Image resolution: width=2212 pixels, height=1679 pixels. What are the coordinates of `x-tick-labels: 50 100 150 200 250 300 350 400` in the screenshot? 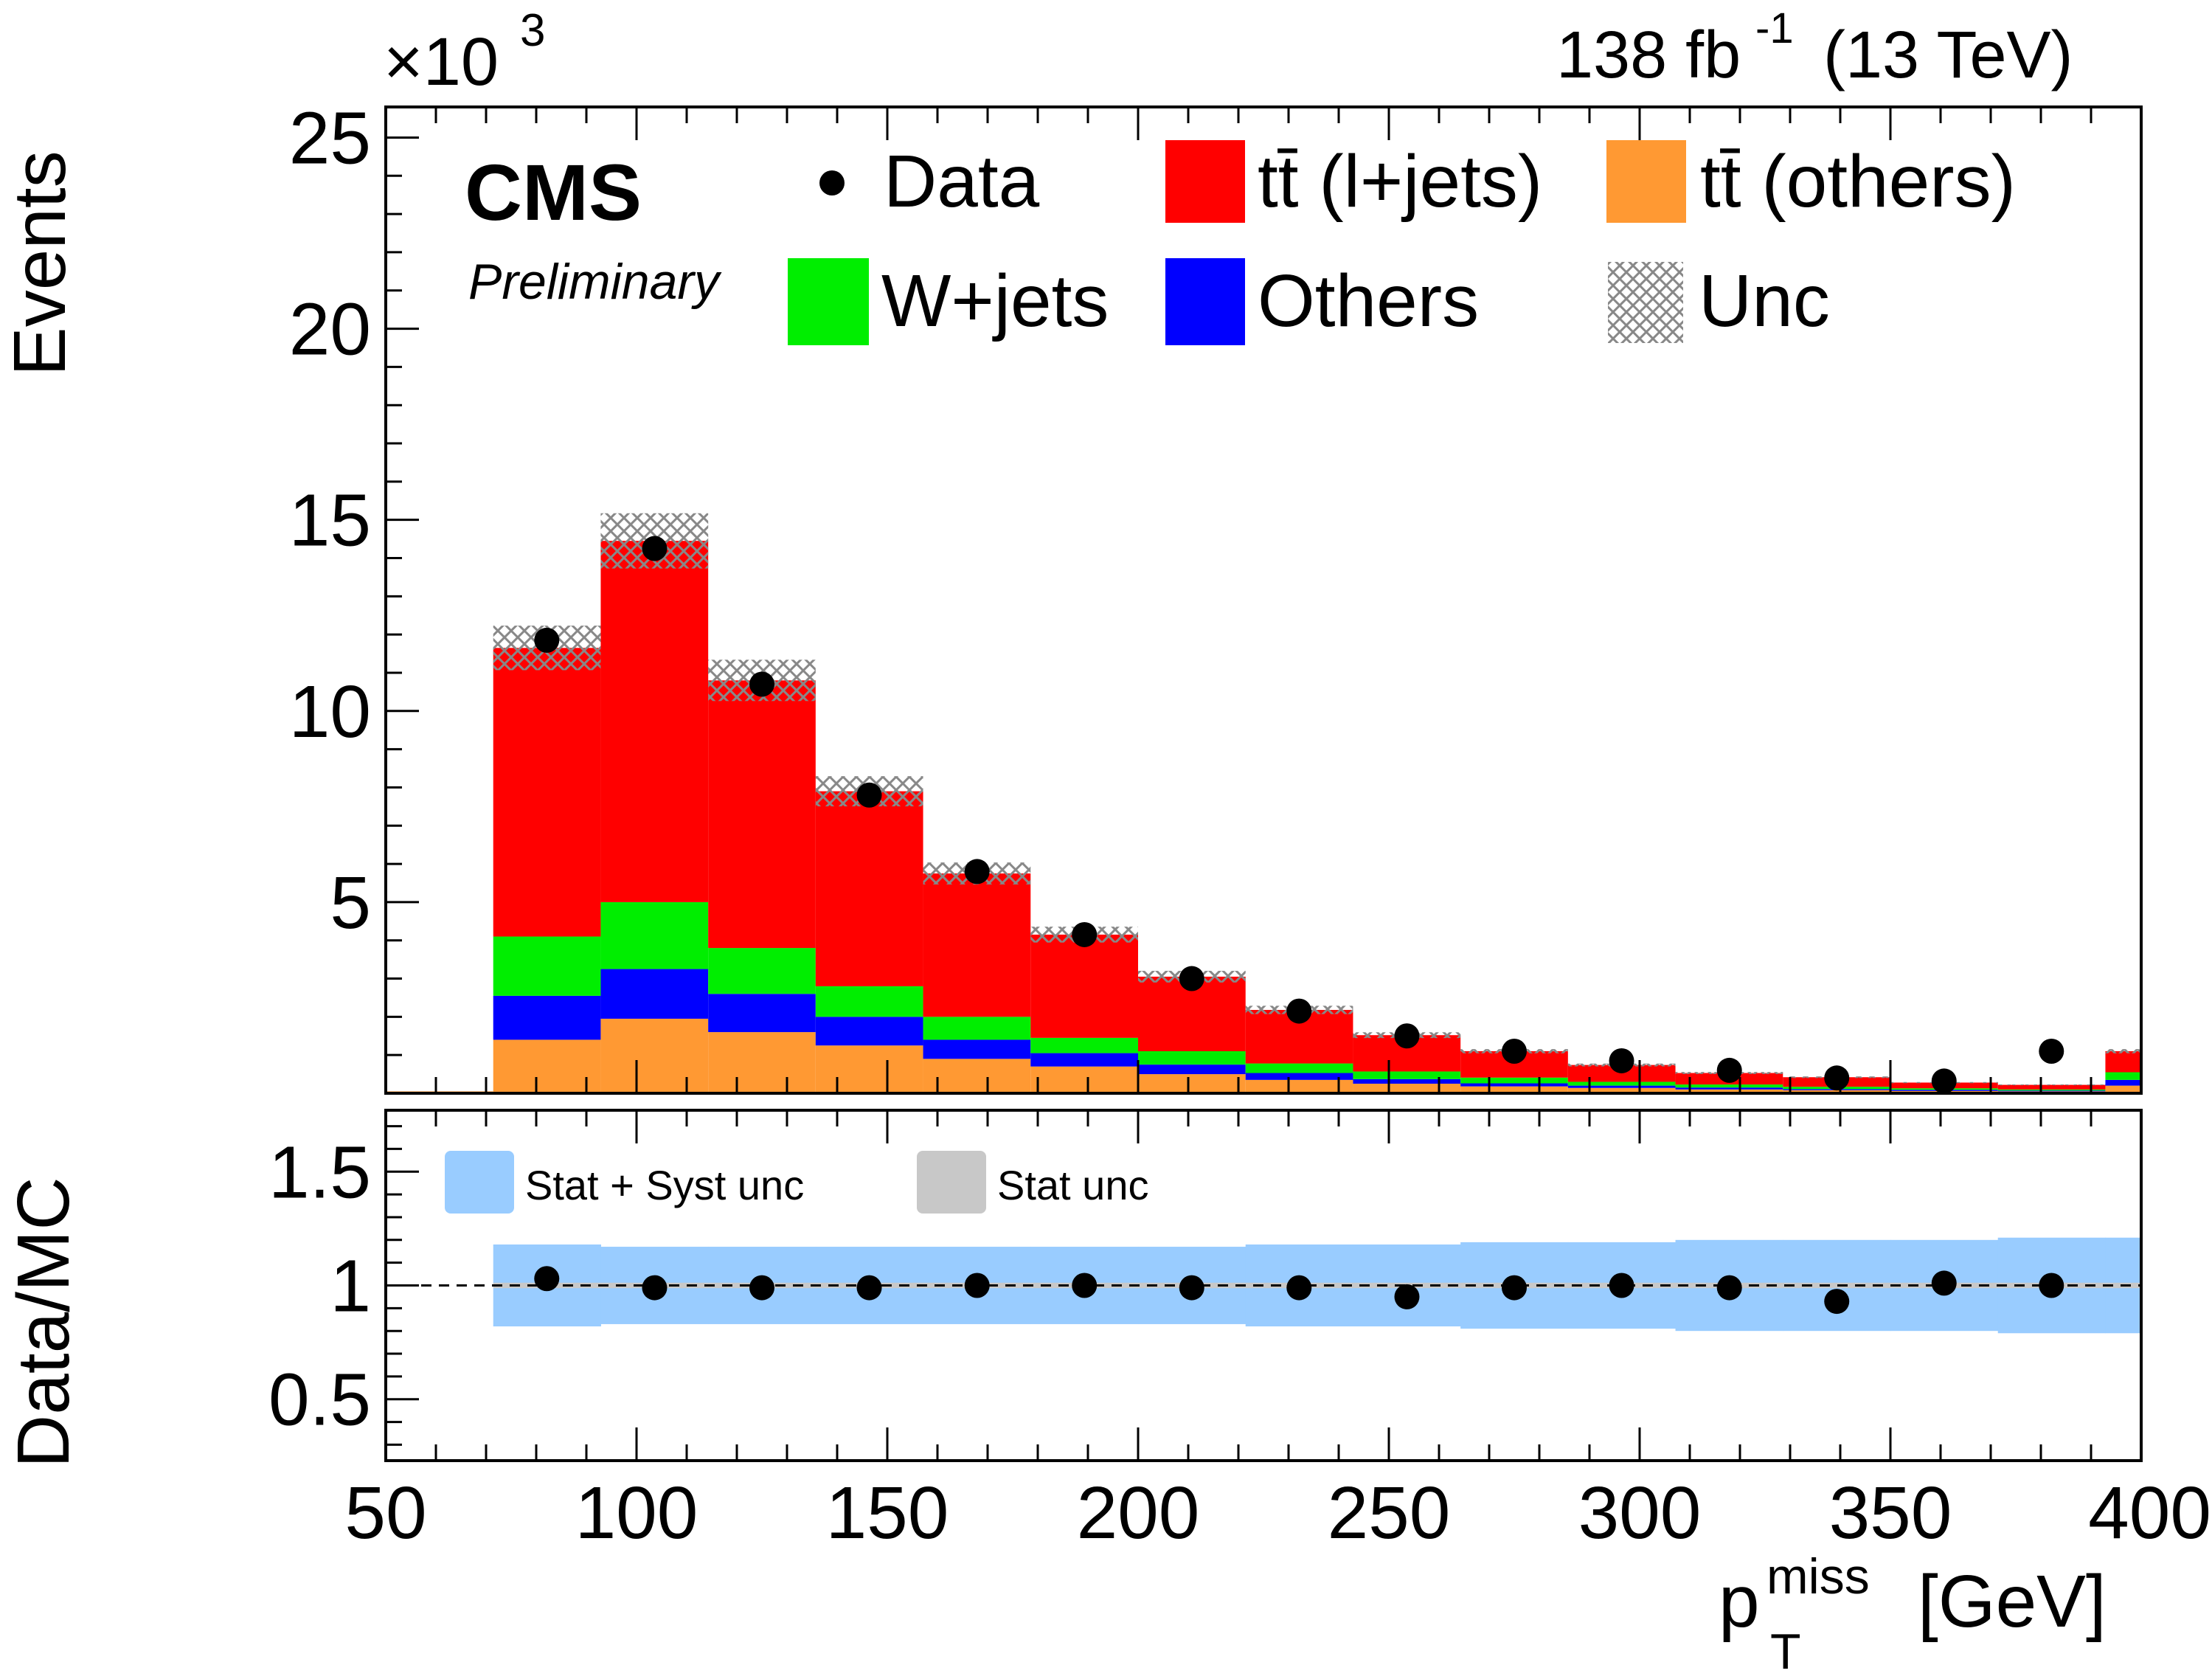 It's located at (1278, 1513).